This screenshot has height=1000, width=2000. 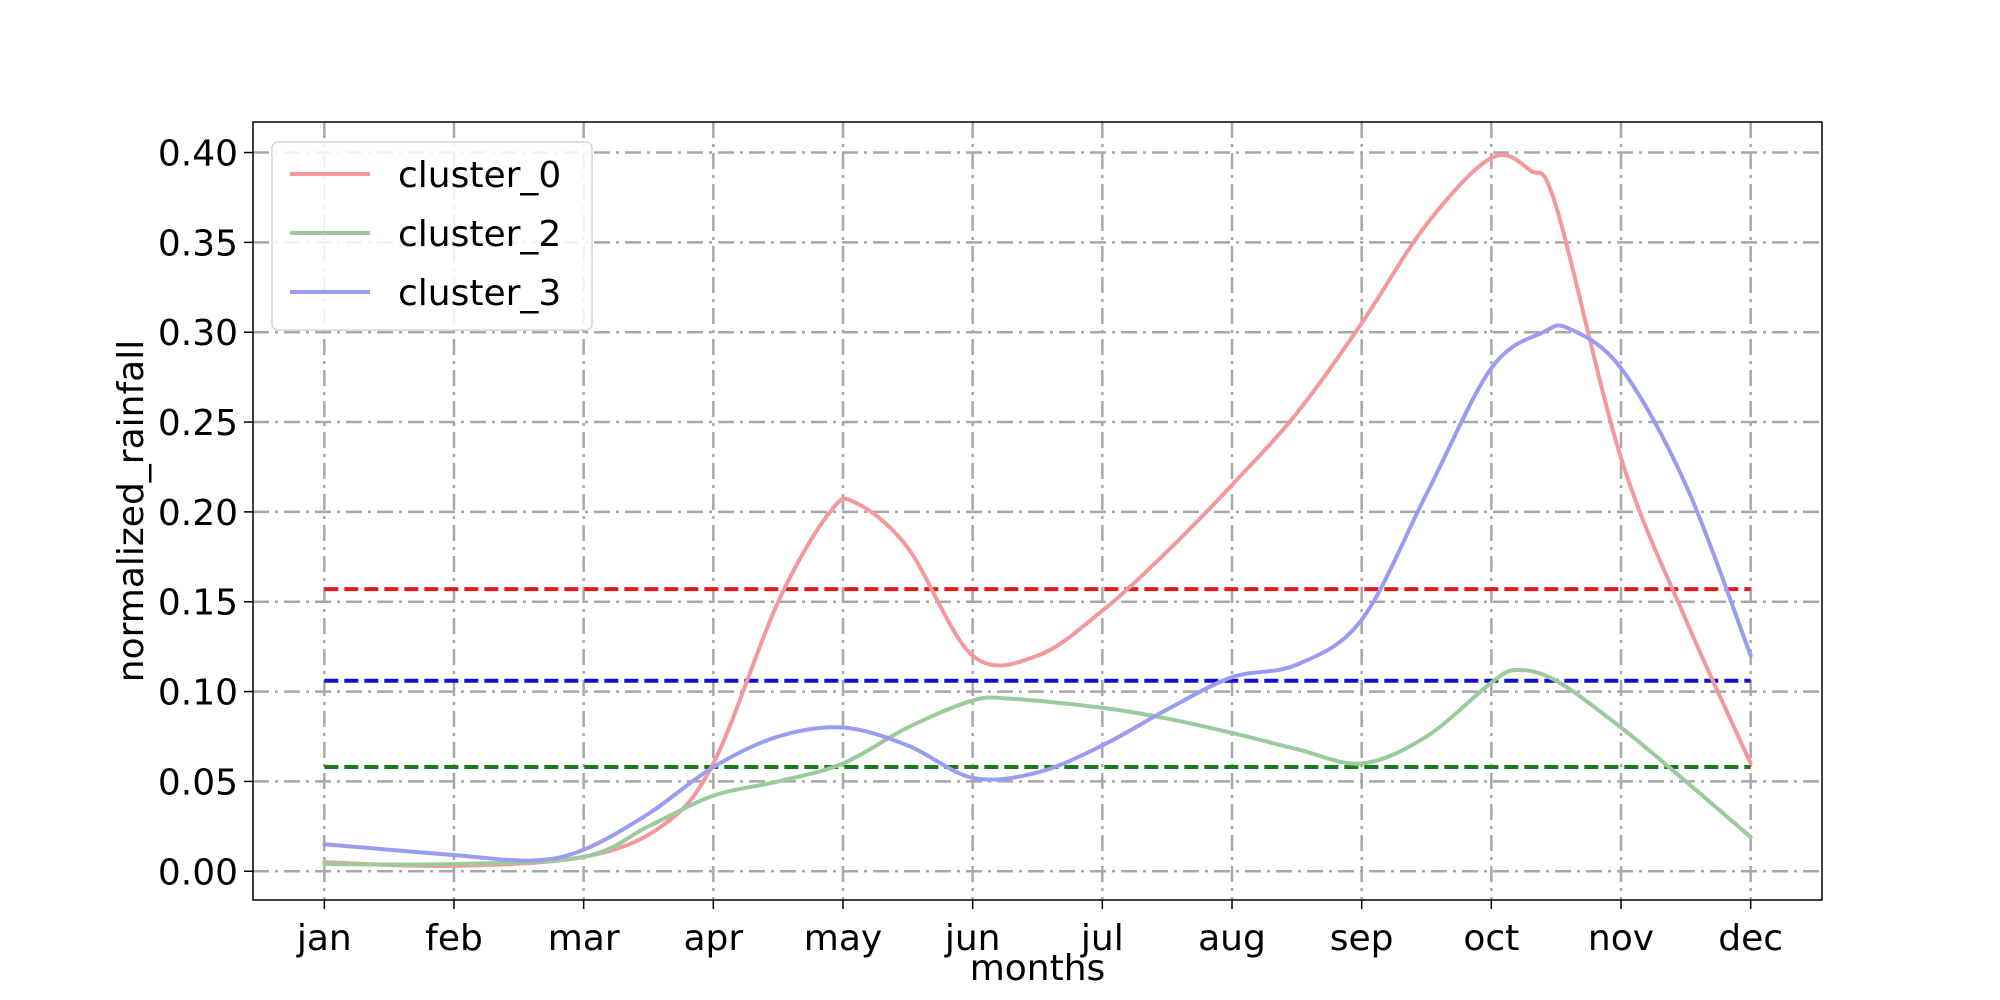 I want to click on x-tick-label: dec, so click(x=1750, y=938).